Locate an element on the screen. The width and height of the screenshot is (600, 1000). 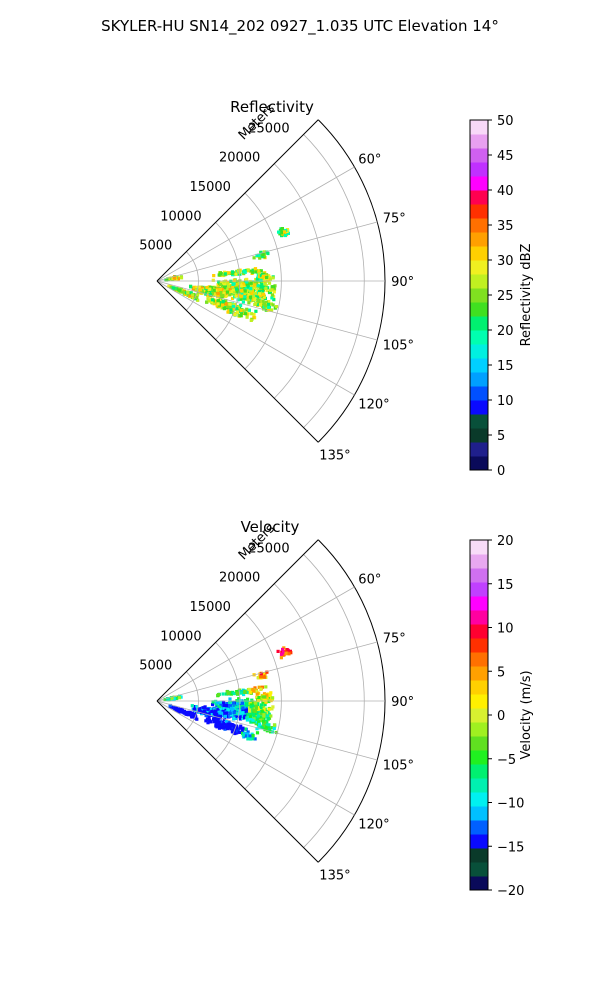
reflectivity-colorbar-tick-label: 25 is located at coordinates (505, 296).